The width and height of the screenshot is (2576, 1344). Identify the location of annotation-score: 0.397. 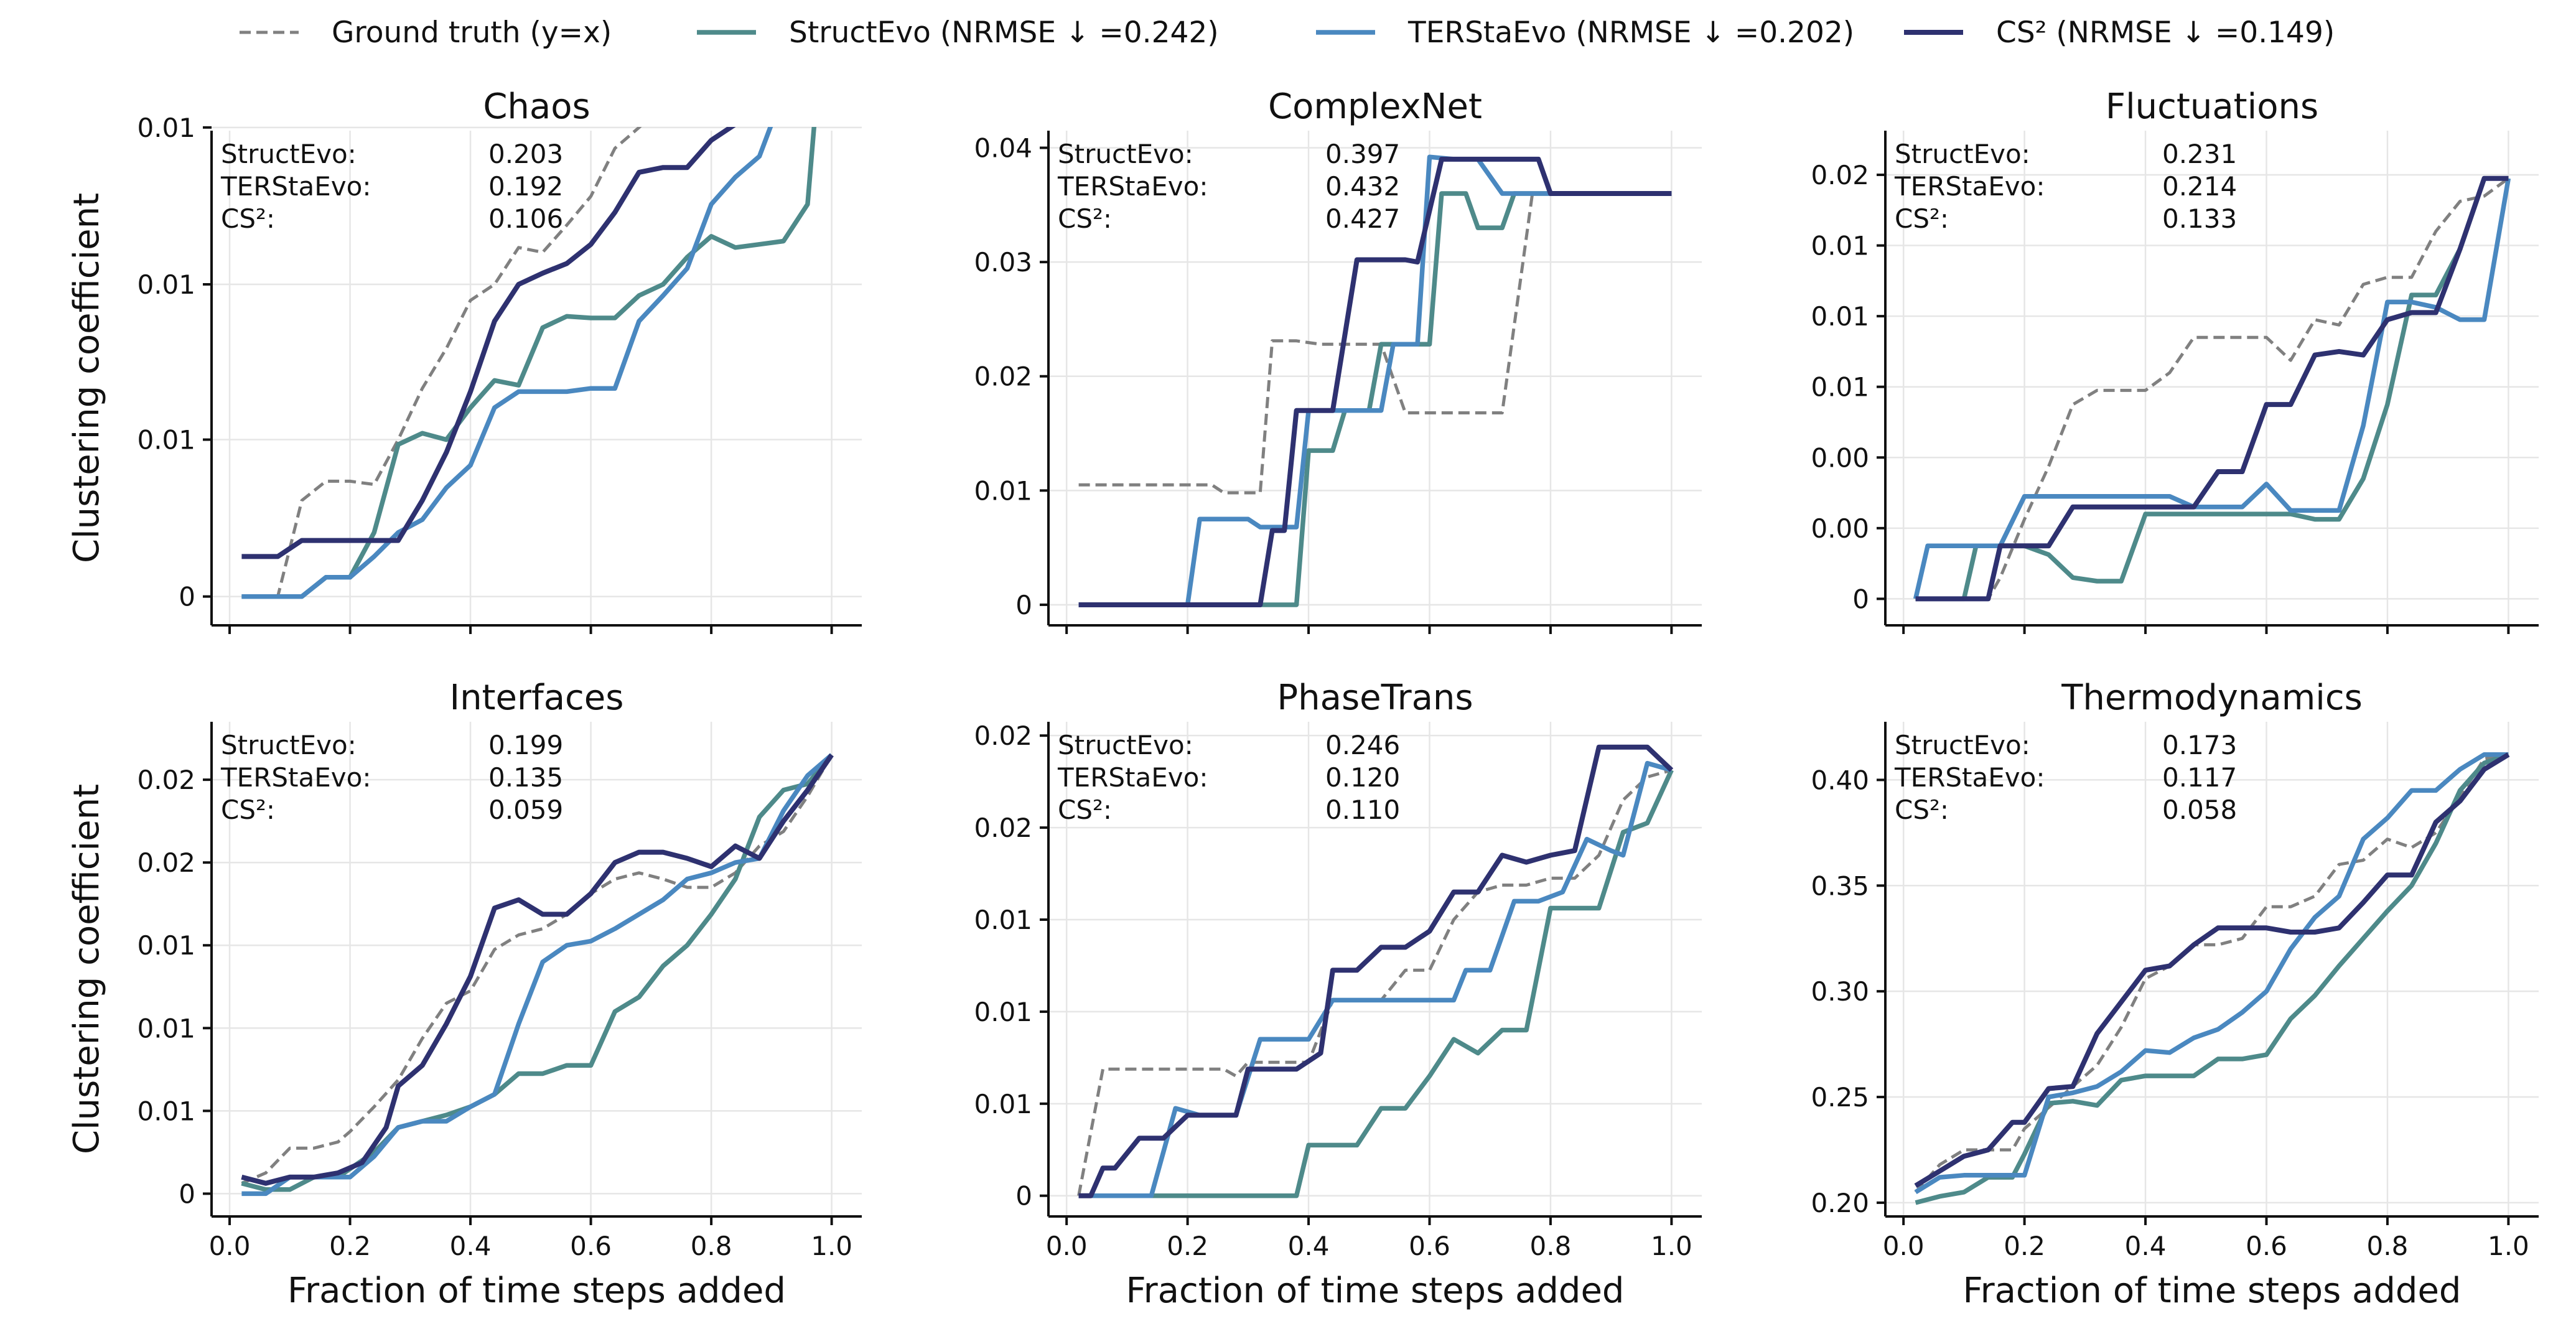
(1363, 154).